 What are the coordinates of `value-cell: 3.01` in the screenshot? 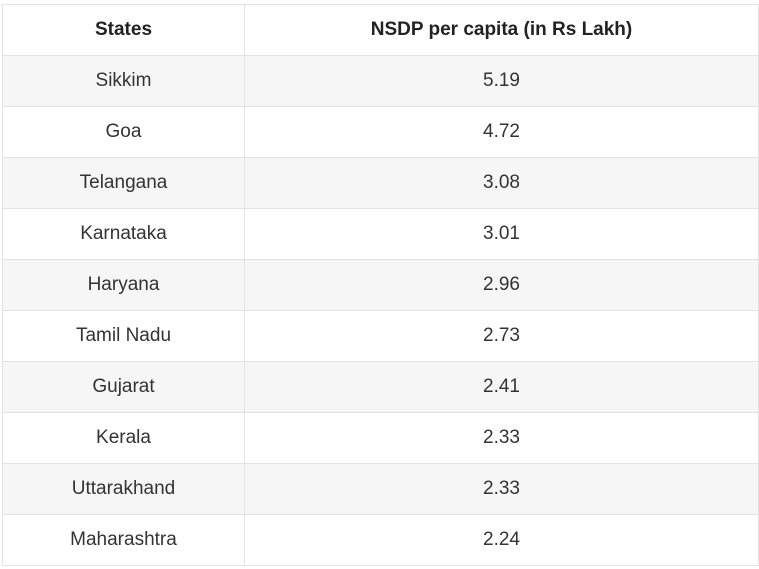 It's located at (501, 234).